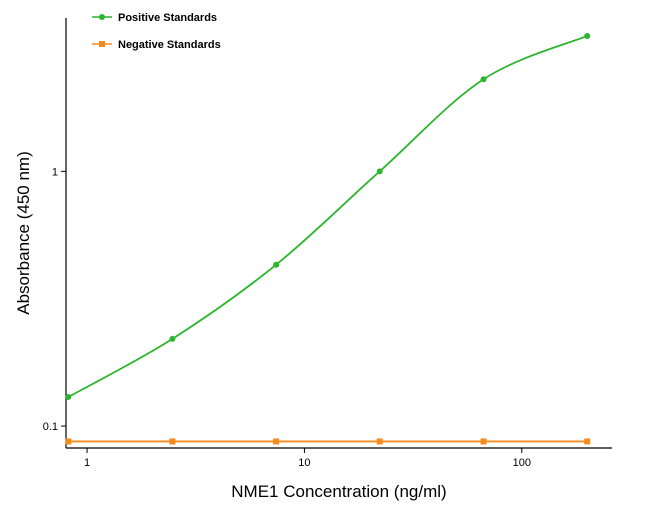  Describe the element at coordinates (169, 45) in the screenshot. I see `legend-negative-label: Negative Standards` at that location.